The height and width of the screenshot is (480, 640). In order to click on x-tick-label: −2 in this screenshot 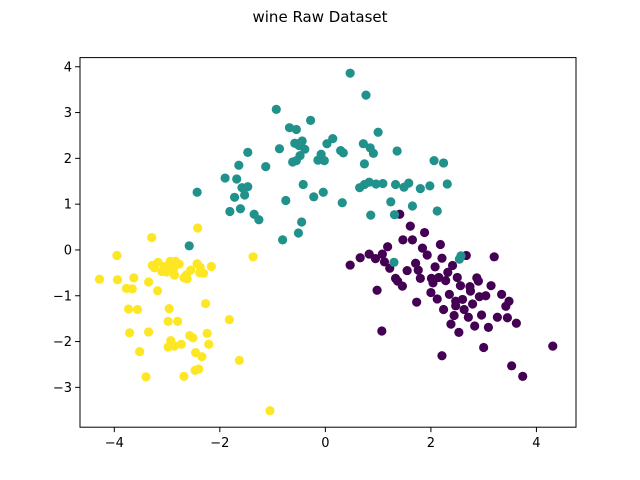, I will do `click(219, 443)`.